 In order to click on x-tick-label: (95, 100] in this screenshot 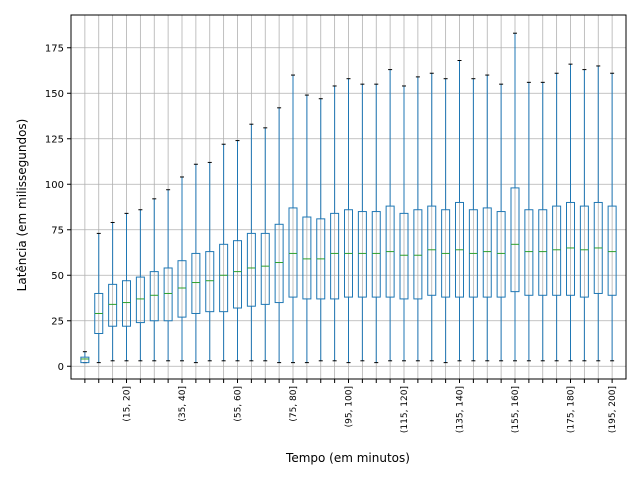, I will do `click(350, 406)`.